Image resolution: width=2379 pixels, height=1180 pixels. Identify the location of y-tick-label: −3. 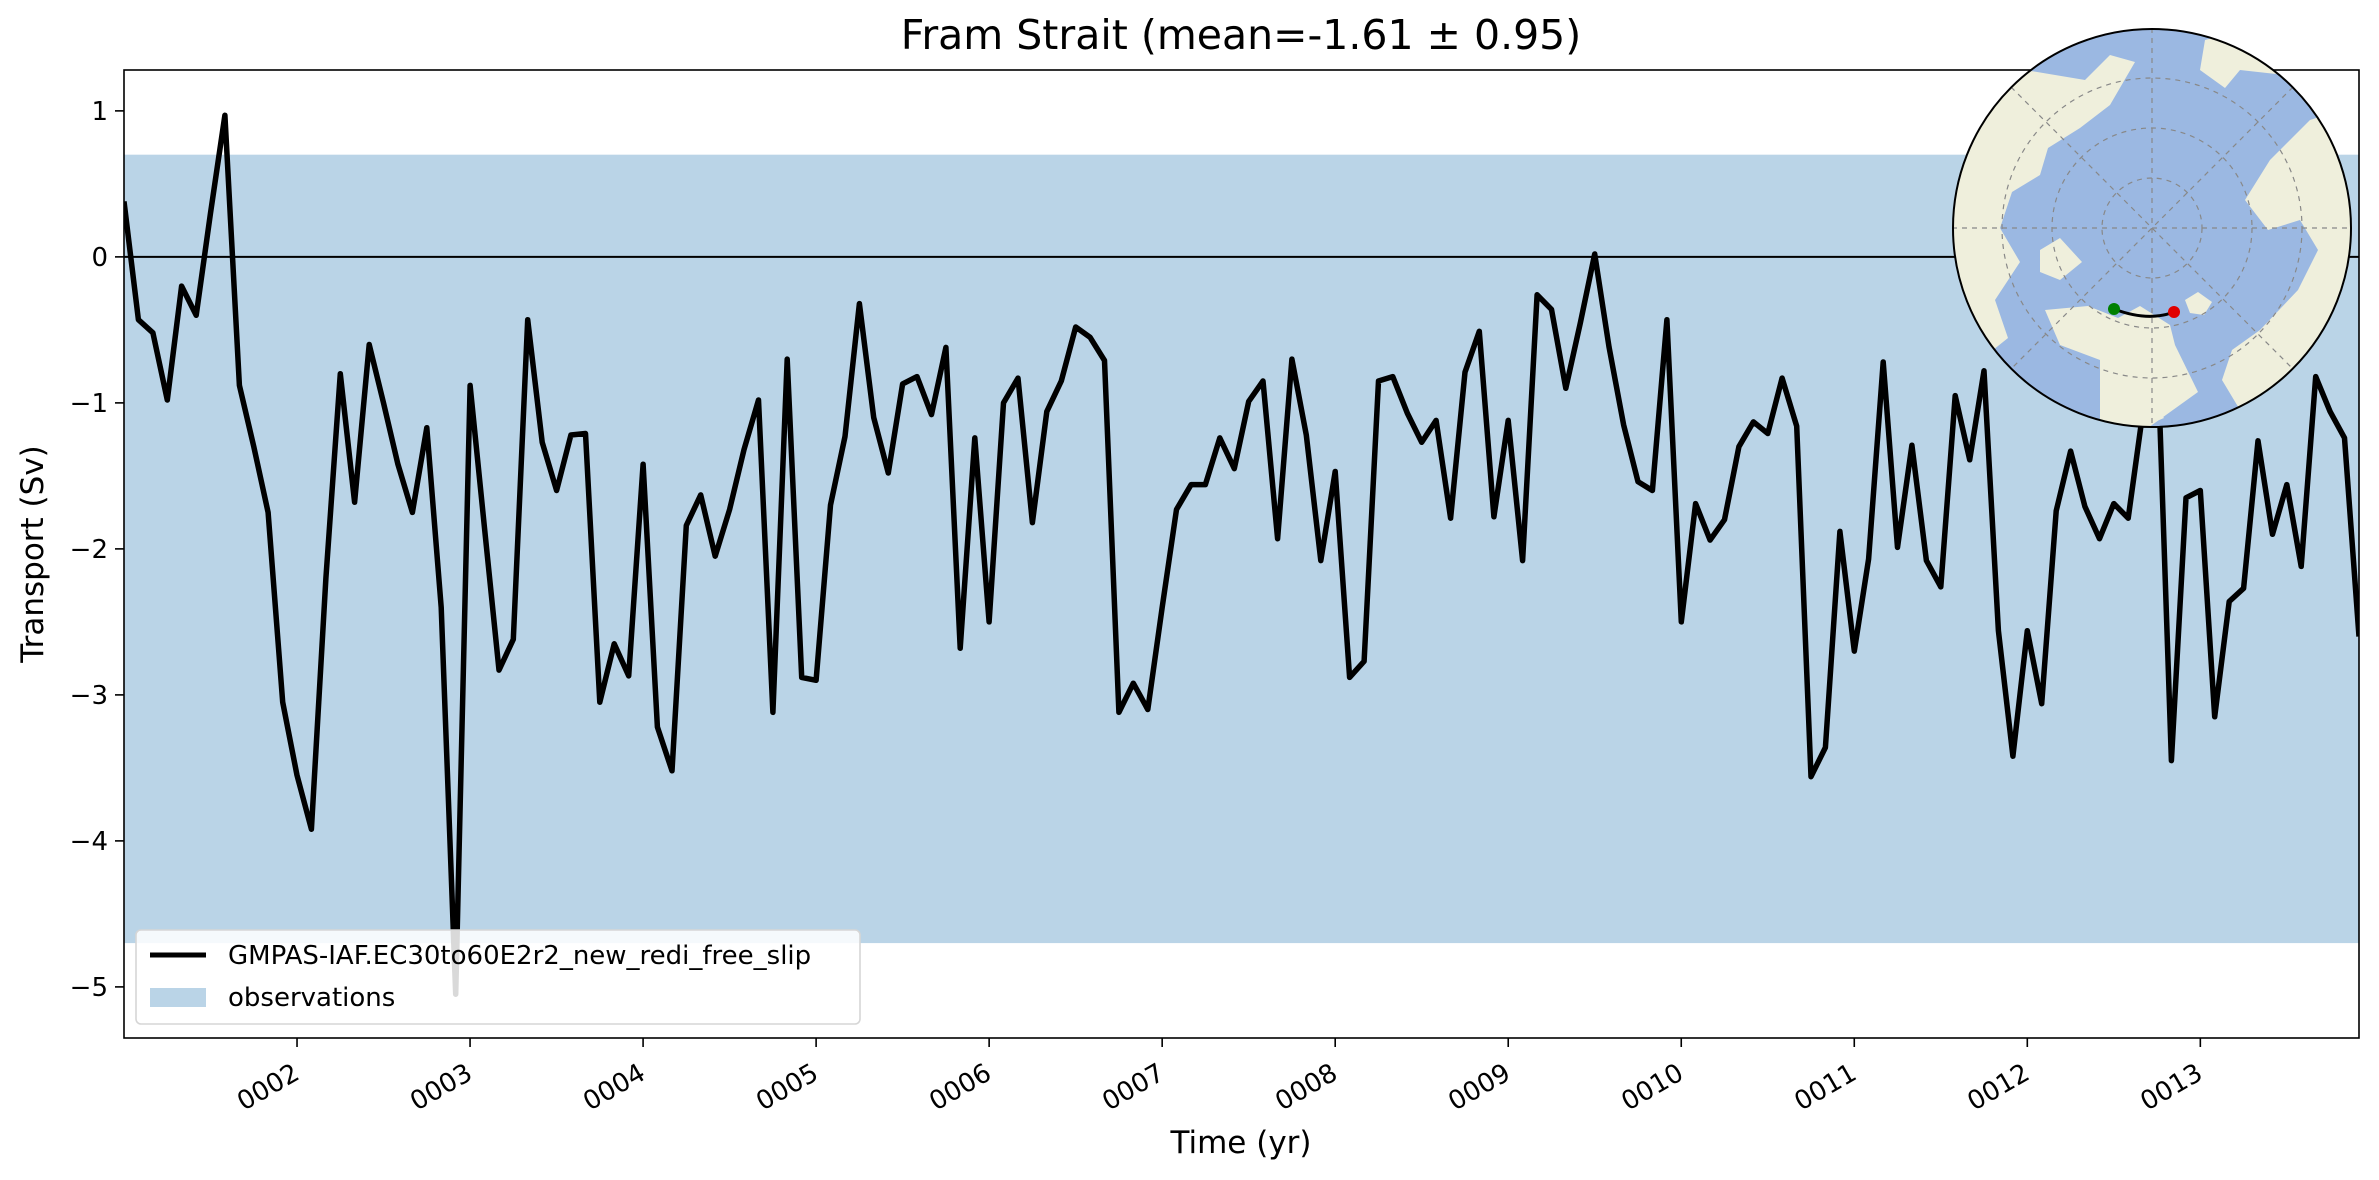
(89, 696).